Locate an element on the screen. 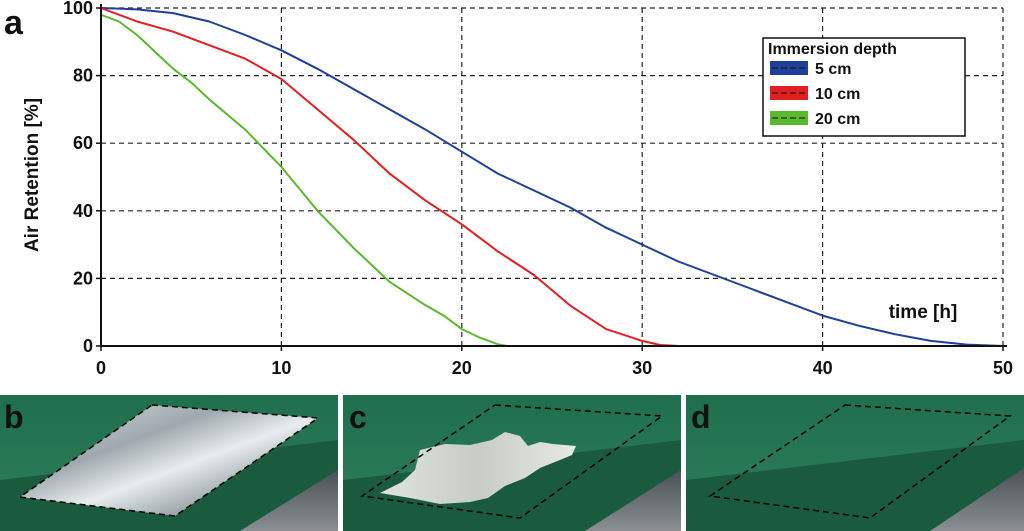 This screenshot has height=531, width=1024. legend-items: 5 cm 10 cm 20 cm is located at coordinates (815, 94).